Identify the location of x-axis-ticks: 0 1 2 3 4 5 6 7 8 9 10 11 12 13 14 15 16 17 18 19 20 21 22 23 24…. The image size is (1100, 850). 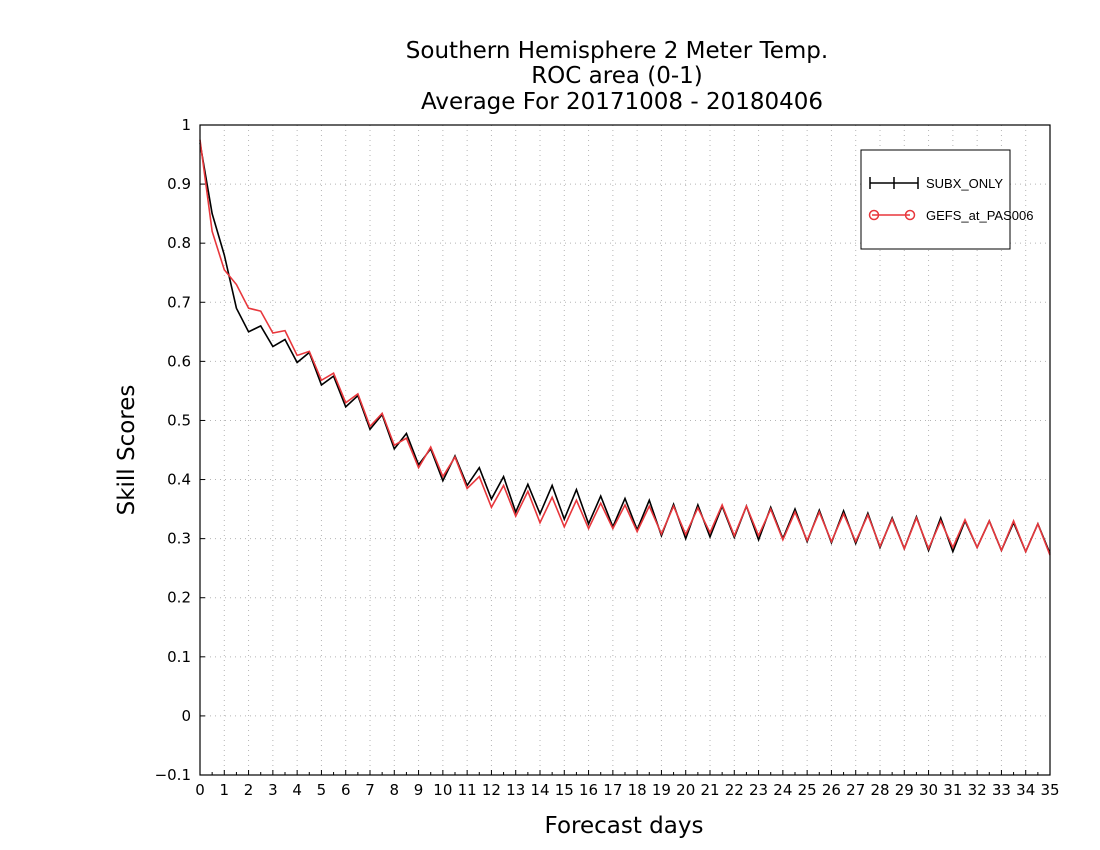
(627, 784).